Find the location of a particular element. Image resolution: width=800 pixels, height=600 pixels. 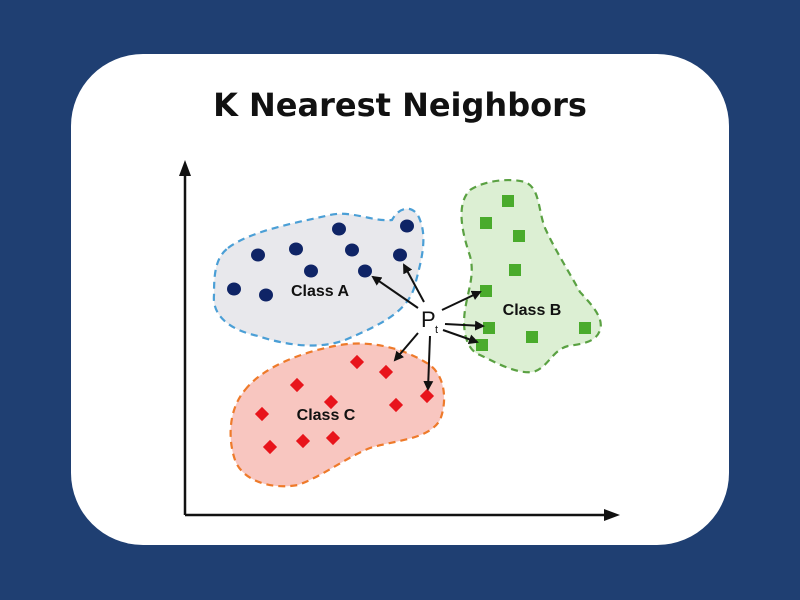

class-a-label: Class A is located at coordinates (320, 291).